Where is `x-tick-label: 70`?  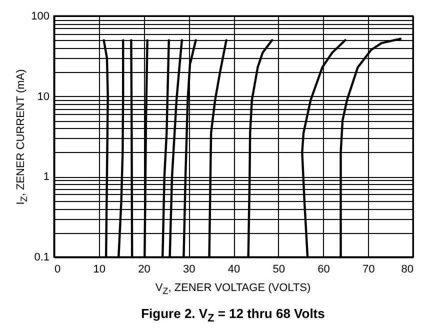
x-tick-label: 70 is located at coordinates (368, 270).